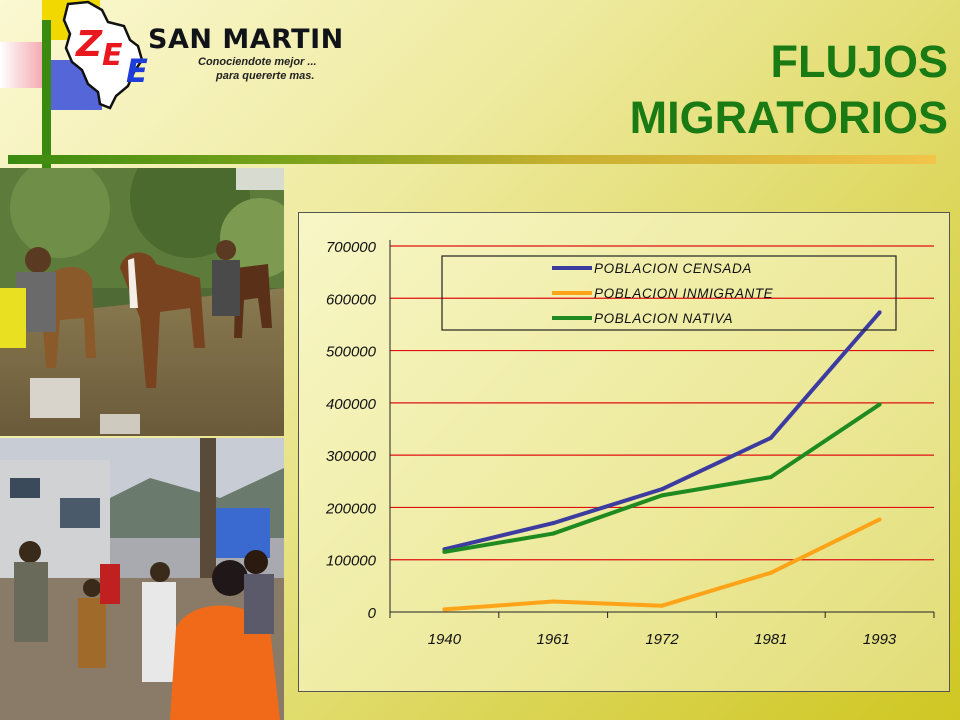  I want to click on x-tick-label-1940: 1940, so click(445, 639).